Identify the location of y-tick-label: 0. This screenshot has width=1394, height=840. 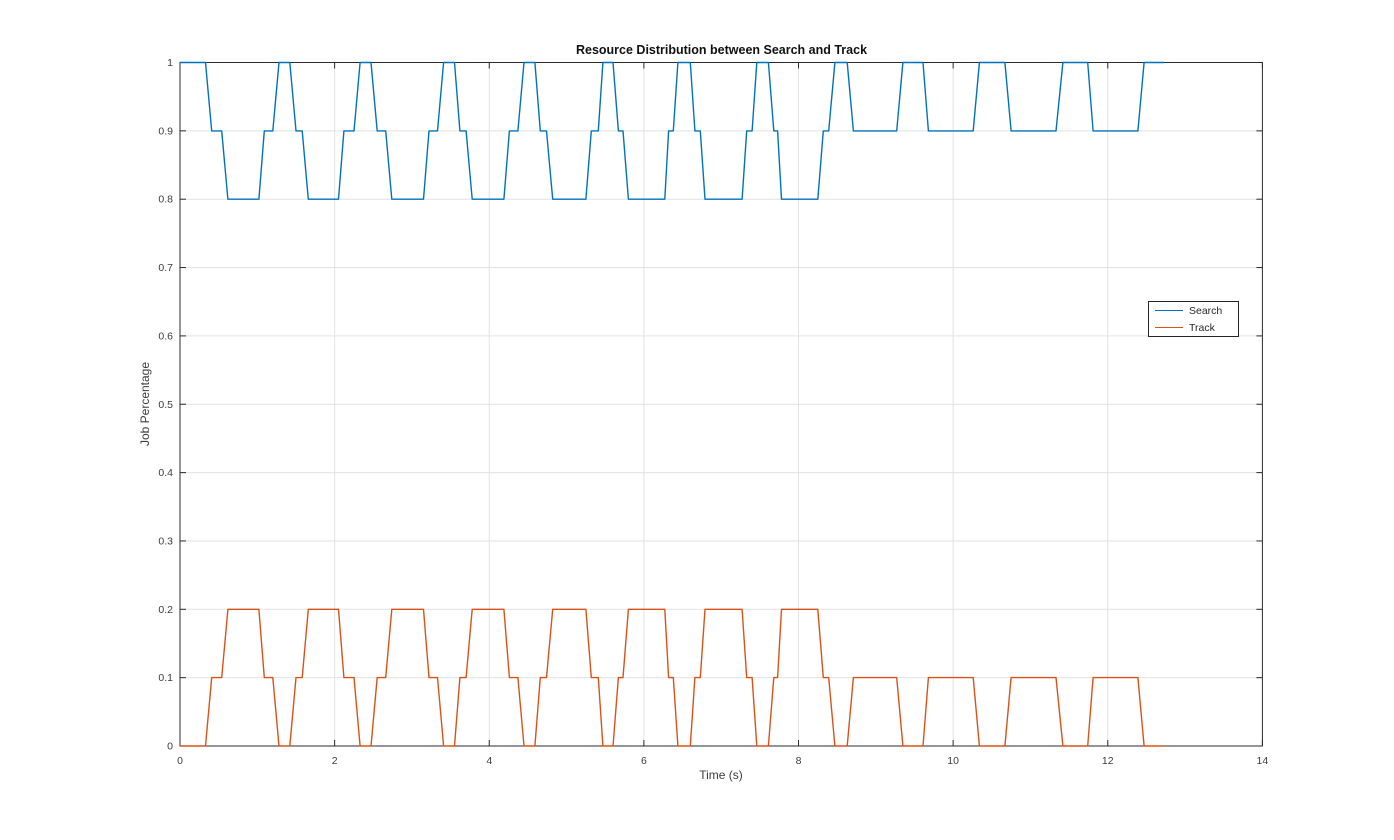
(170, 747).